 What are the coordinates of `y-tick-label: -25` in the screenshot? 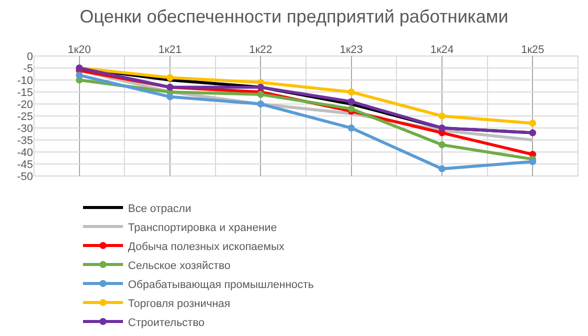 It's located at (25, 116).